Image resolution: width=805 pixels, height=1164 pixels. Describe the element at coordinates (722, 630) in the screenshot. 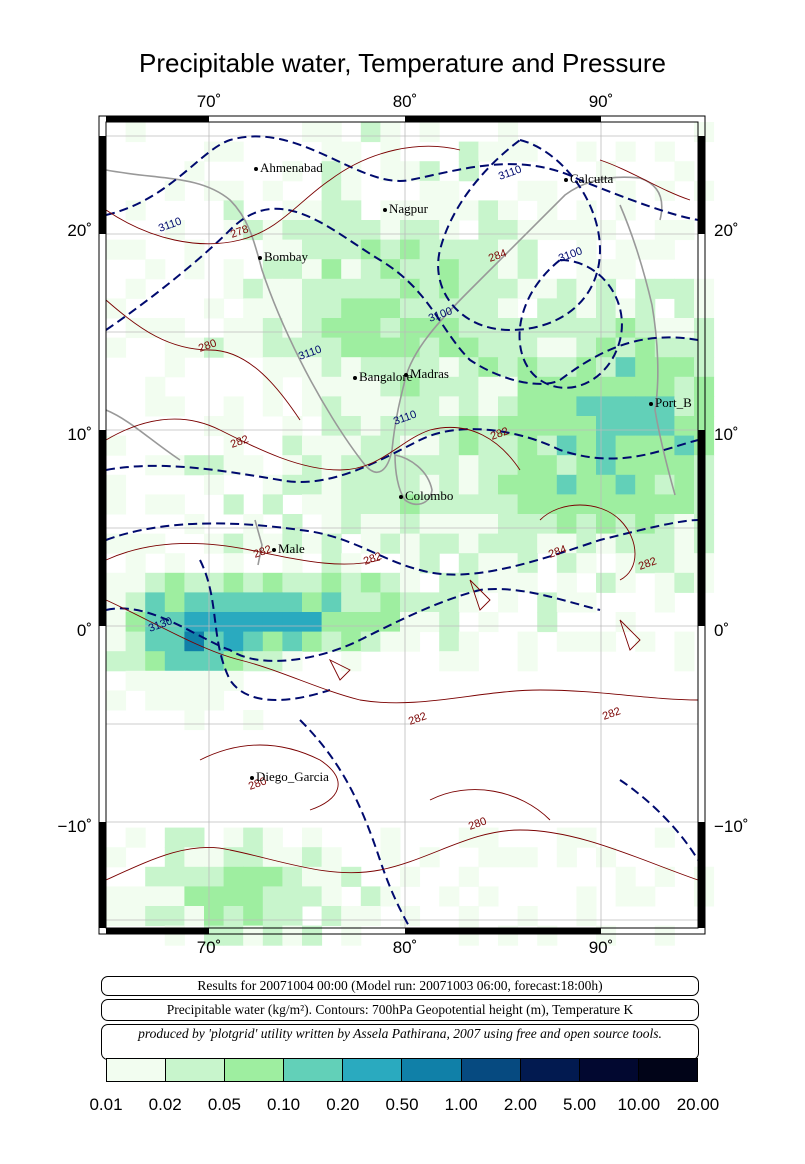

I see `lat-tick-right-0: 0˚` at that location.